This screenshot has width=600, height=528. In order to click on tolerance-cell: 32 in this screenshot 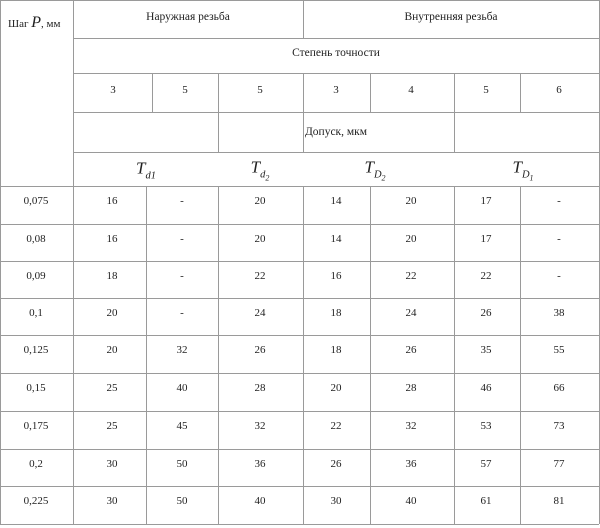, I will do `click(260, 426)`.